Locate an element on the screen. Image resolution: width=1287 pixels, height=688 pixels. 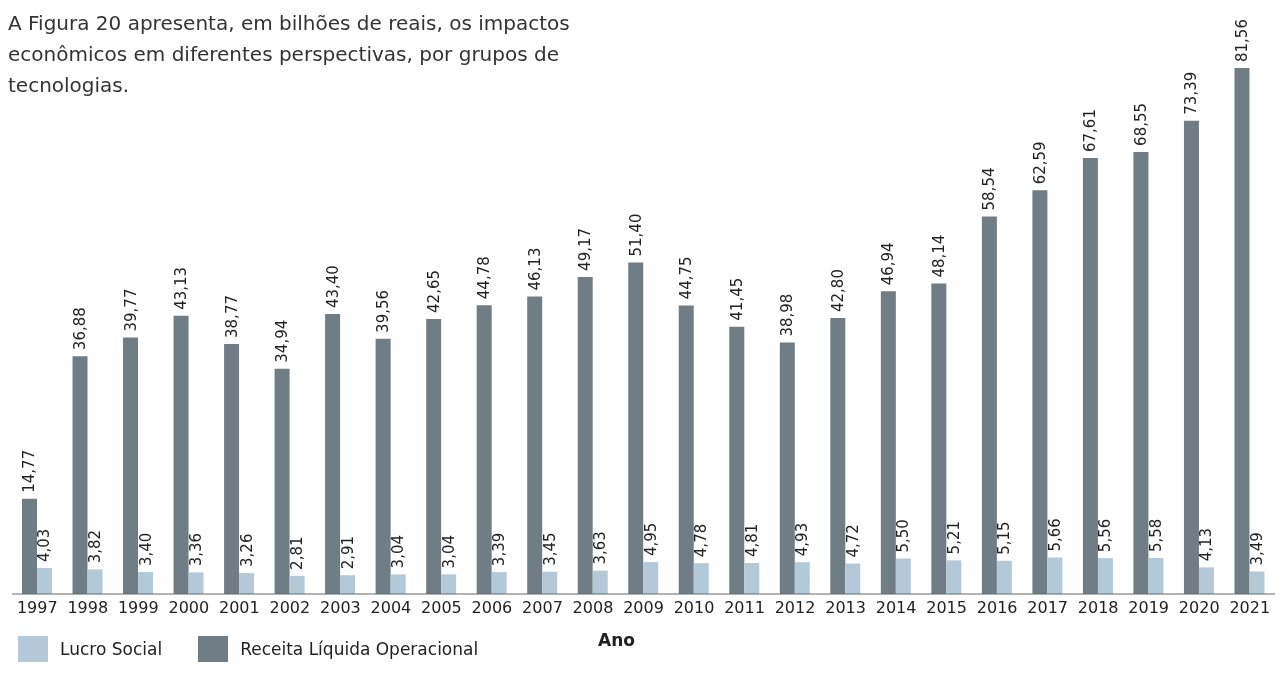
data-label: 3,26 is located at coordinates (246, 550).